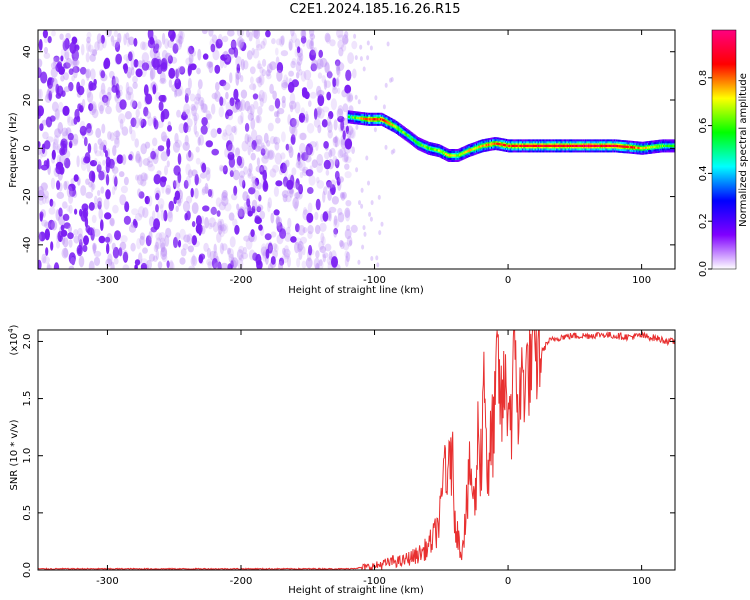 The height and width of the screenshot is (600, 750). I want to click on spectrogram-x-tick-label: -200, so click(241, 280).